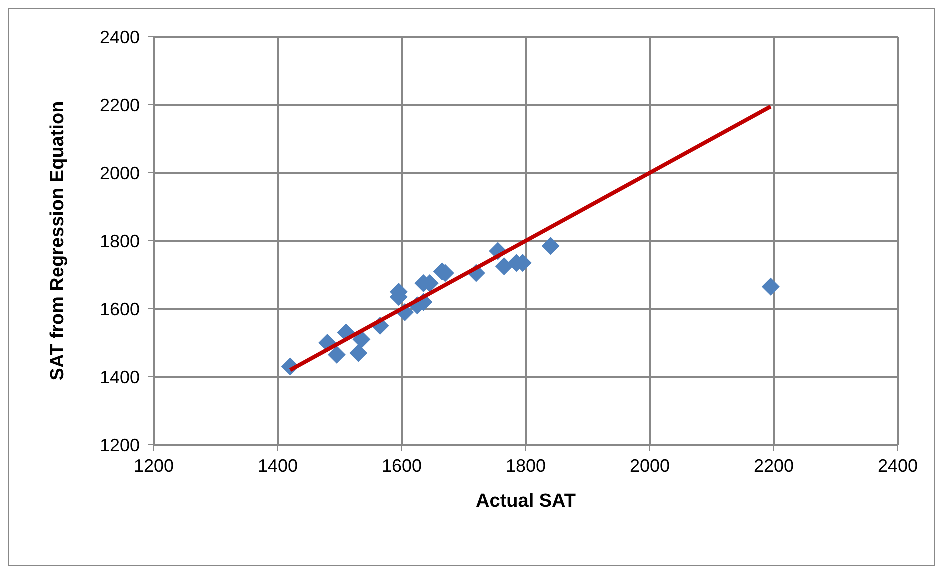 Image resolution: width=941 pixels, height=572 pixels. I want to click on y-tick-label: 2000, so click(120, 173).